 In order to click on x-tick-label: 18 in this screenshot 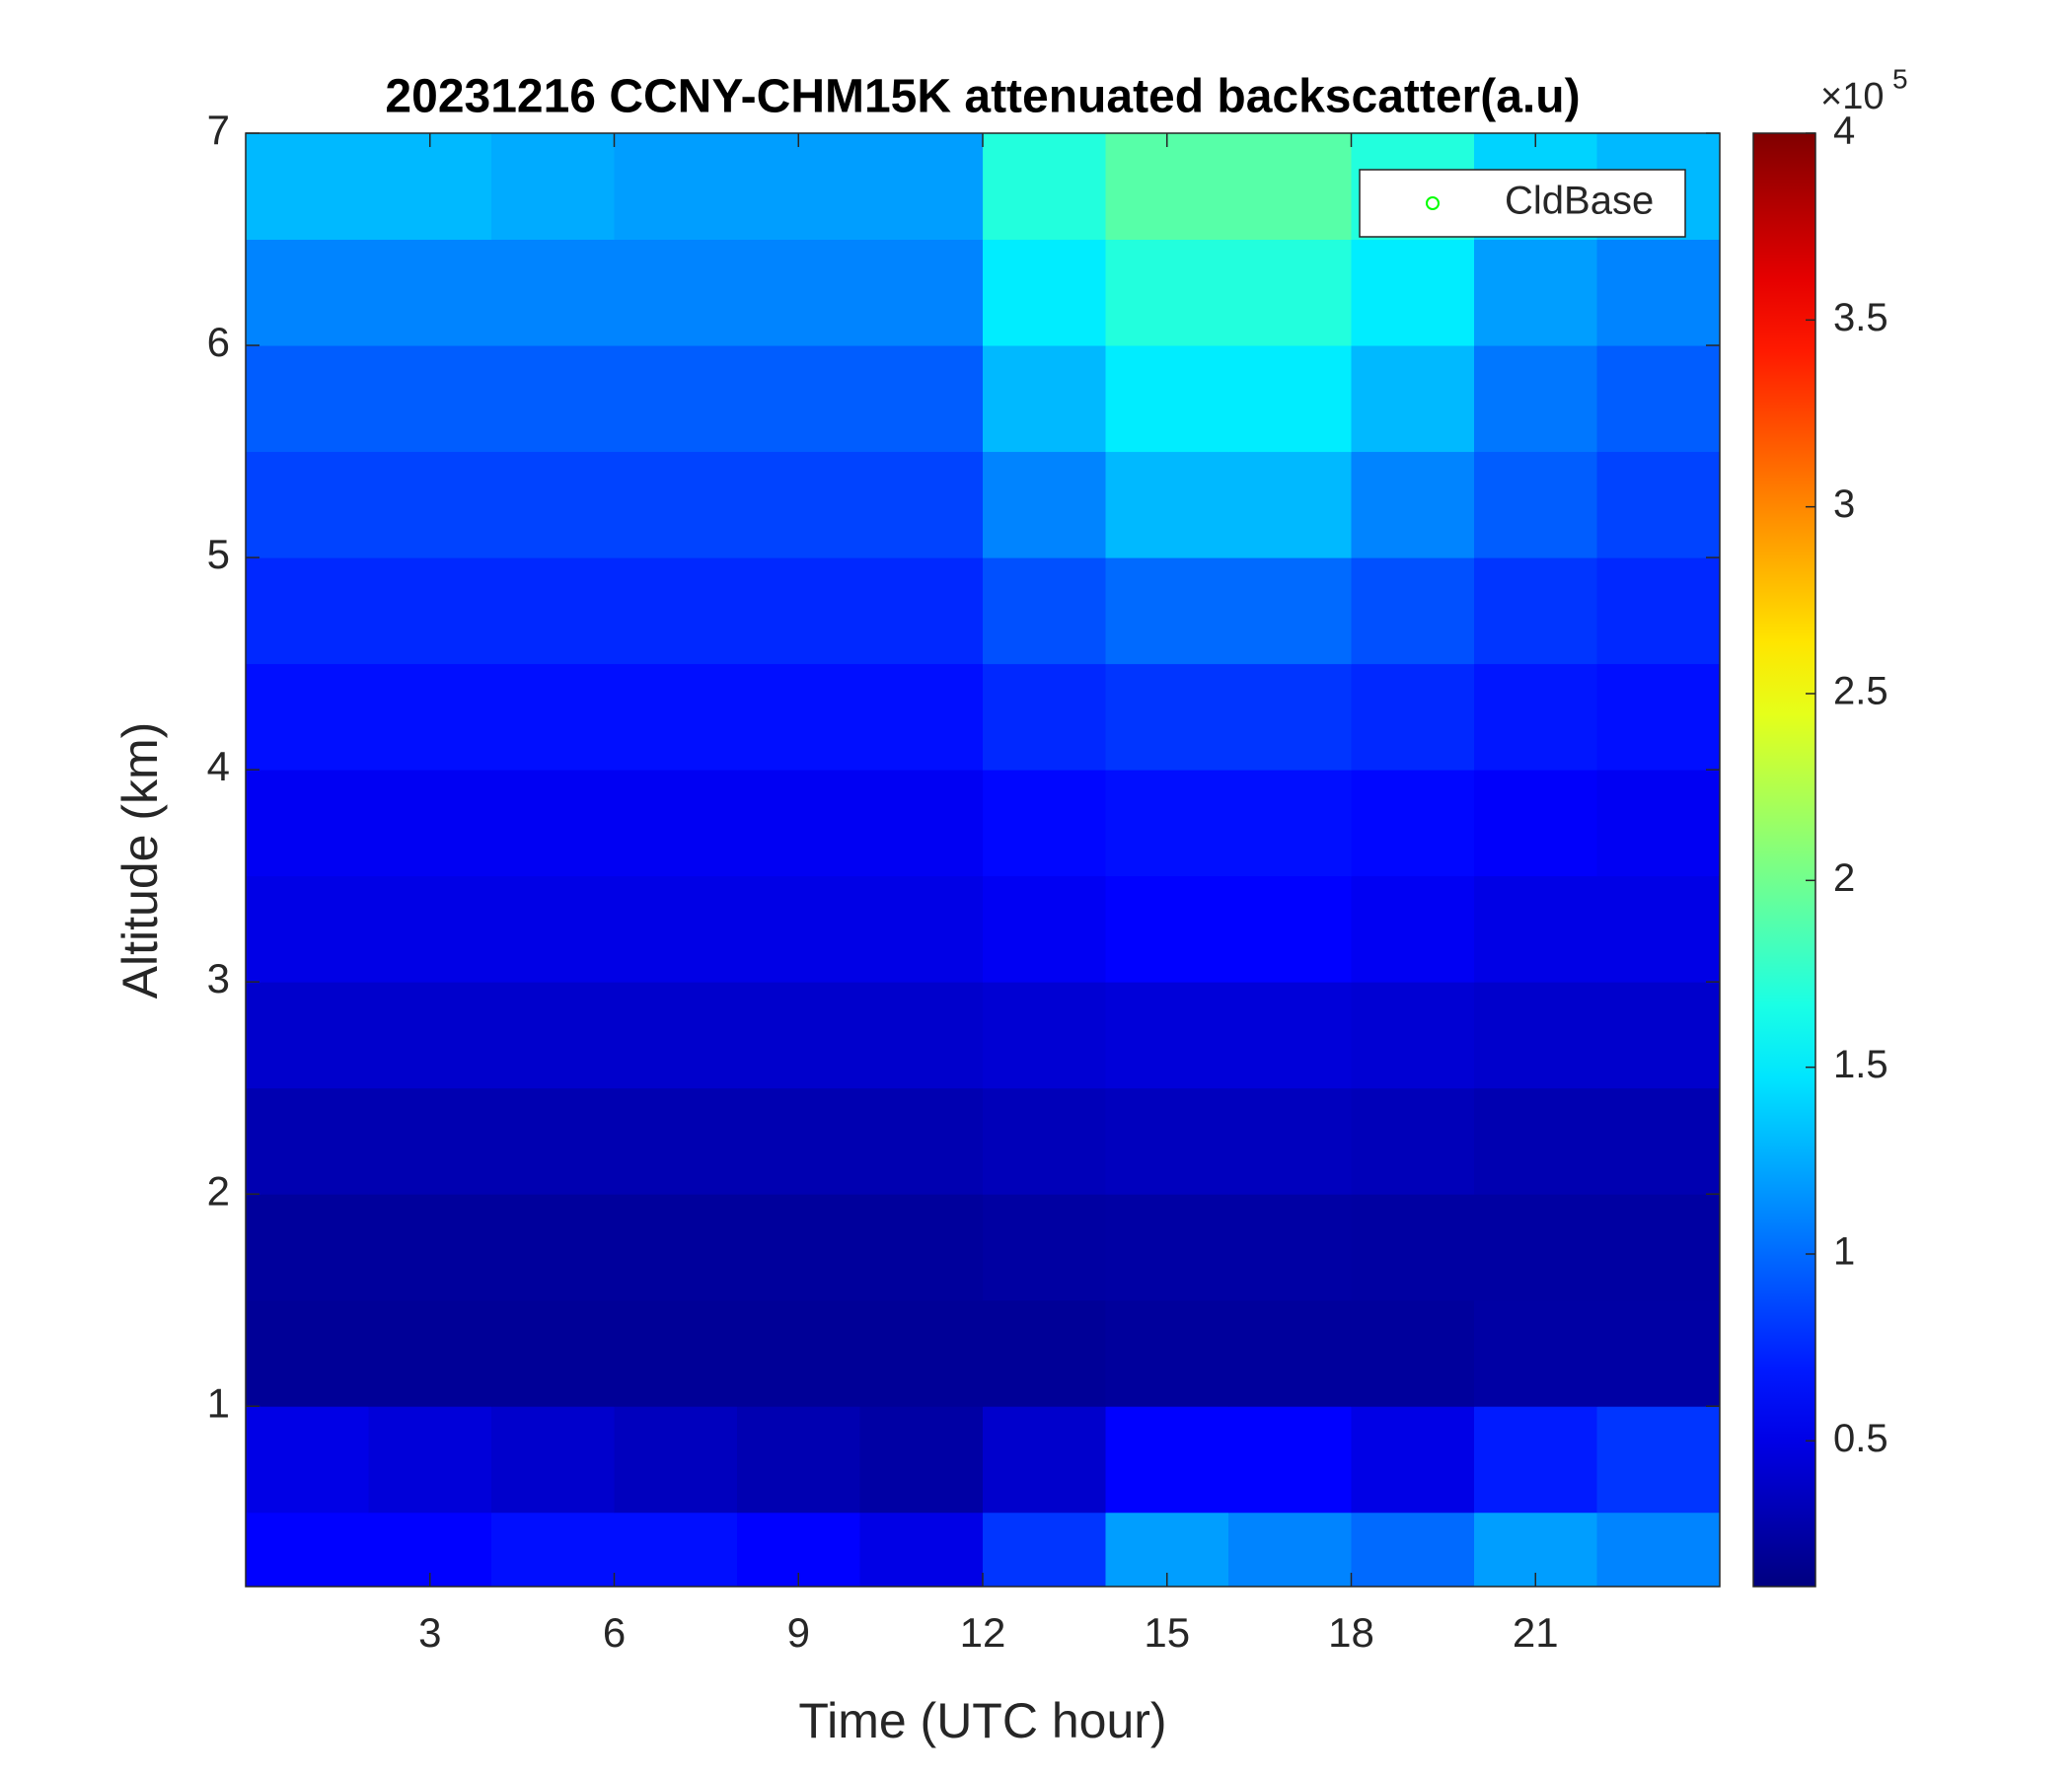, I will do `click(1351, 1632)`.